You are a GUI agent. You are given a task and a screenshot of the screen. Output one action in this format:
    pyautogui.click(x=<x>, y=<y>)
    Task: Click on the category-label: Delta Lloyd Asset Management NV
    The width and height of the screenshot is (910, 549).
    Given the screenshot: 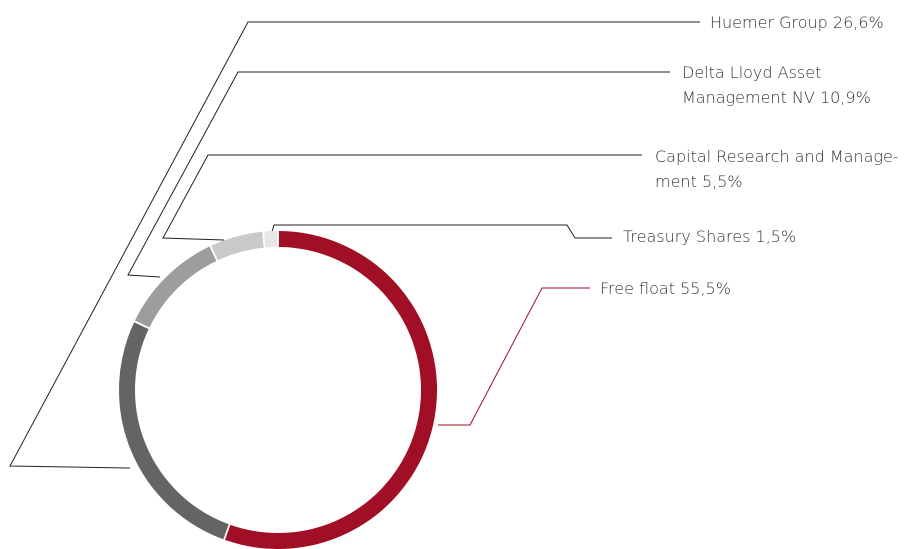 What is the action you would take?
    pyautogui.click(x=752, y=85)
    